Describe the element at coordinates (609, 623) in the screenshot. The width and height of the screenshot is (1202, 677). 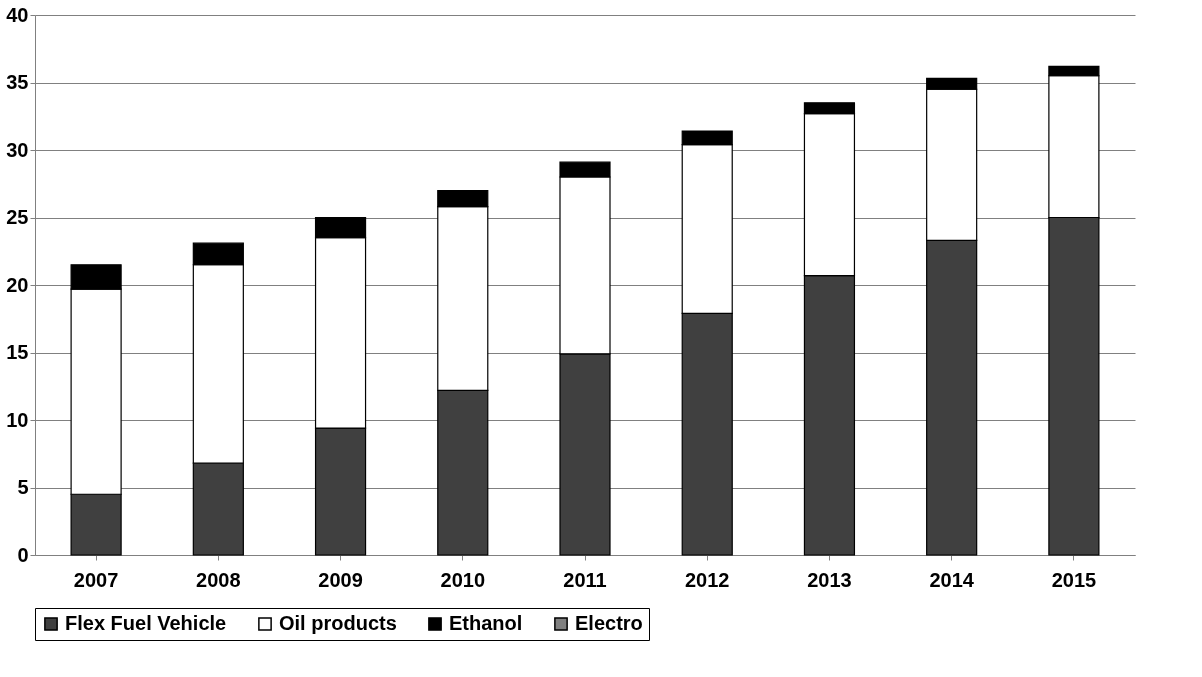
I see `legend-label: Electro` at that location.